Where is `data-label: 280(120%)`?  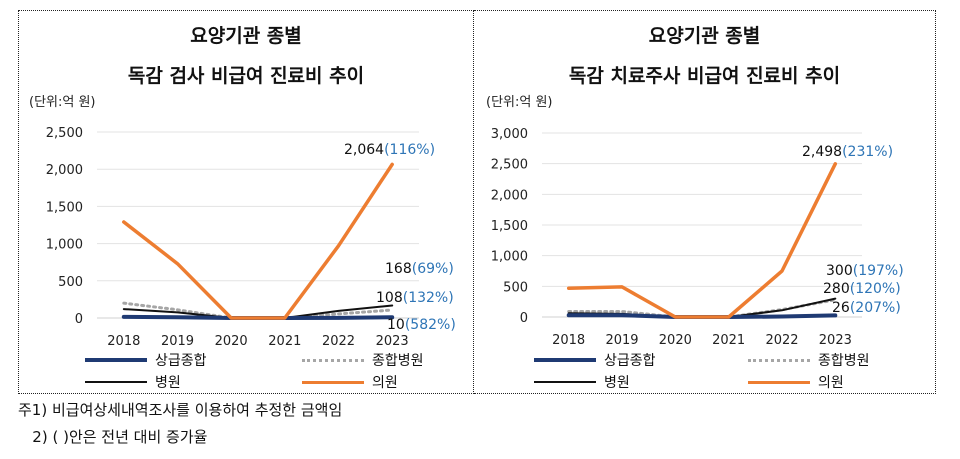
data-label: 280(120%) is located at coordinates (862, 289).